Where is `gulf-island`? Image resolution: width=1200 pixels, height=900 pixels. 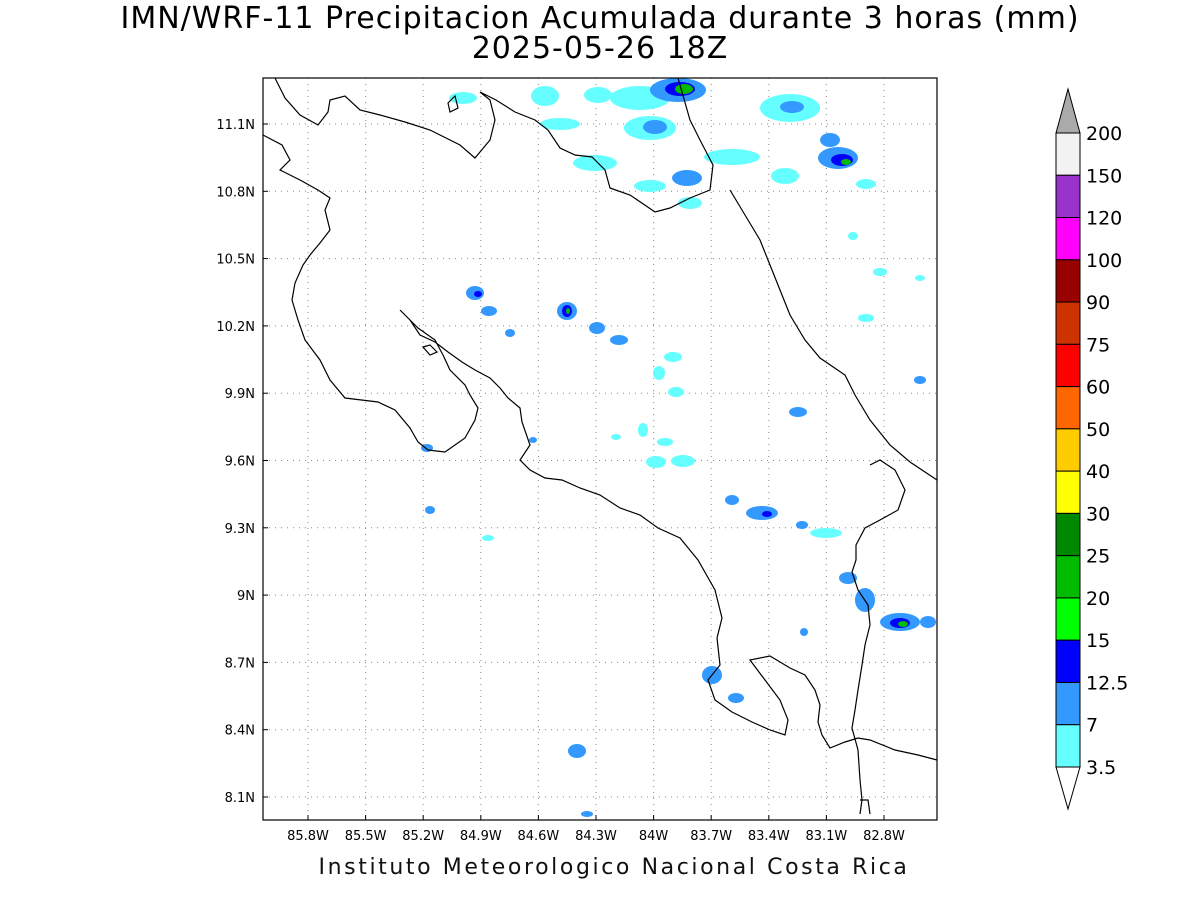
gulf-island is located at coordinates (430, 350).